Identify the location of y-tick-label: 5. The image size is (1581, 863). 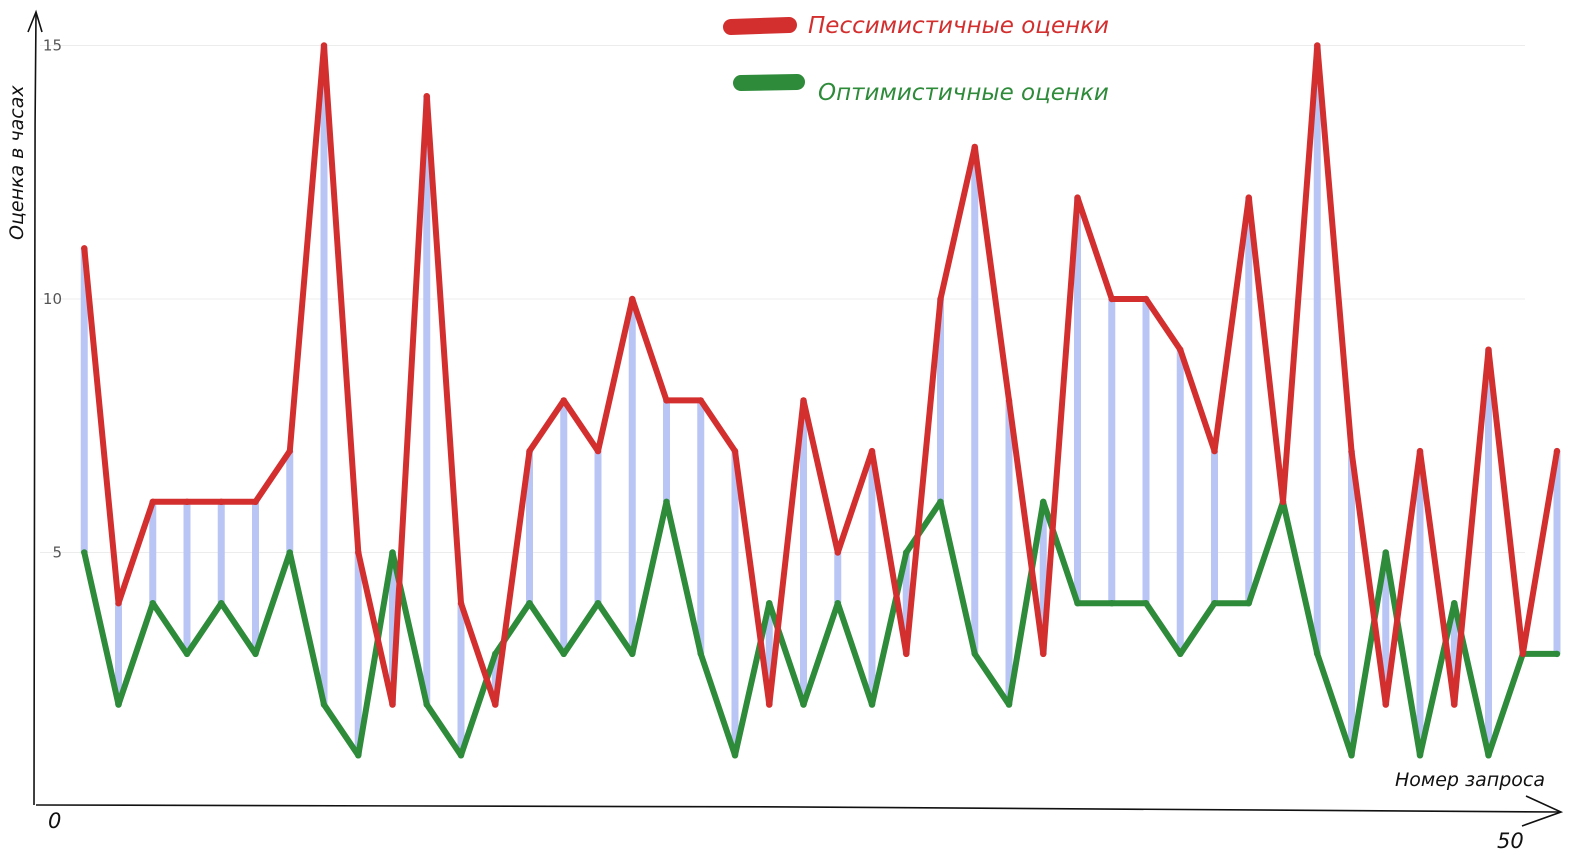
(57, 553).